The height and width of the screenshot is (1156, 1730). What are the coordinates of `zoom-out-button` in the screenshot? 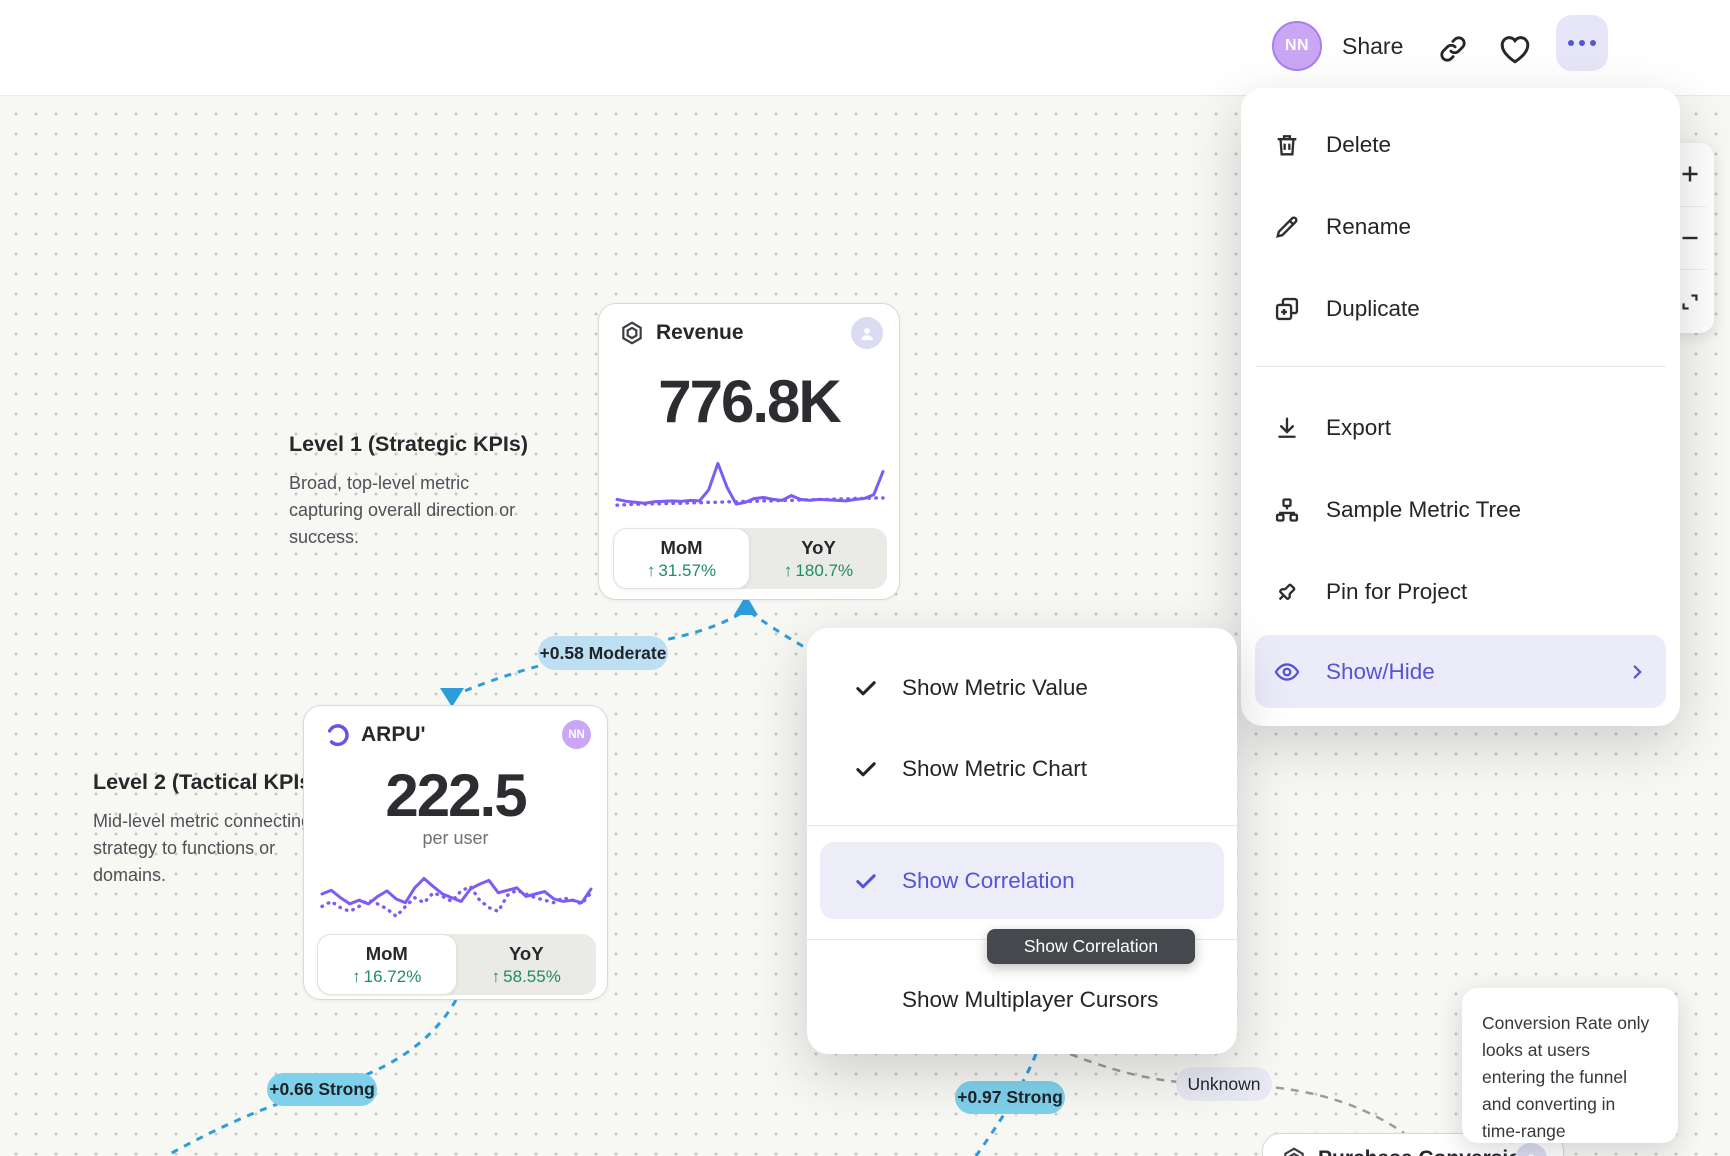 It's located at (1690, 238).